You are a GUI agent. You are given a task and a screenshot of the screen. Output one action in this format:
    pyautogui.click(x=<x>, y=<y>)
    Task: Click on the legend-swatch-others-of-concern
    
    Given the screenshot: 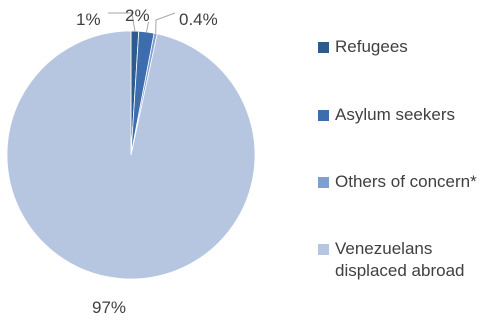 What is the action you would take?
    pyautogui.click(x=323, y=182)
    